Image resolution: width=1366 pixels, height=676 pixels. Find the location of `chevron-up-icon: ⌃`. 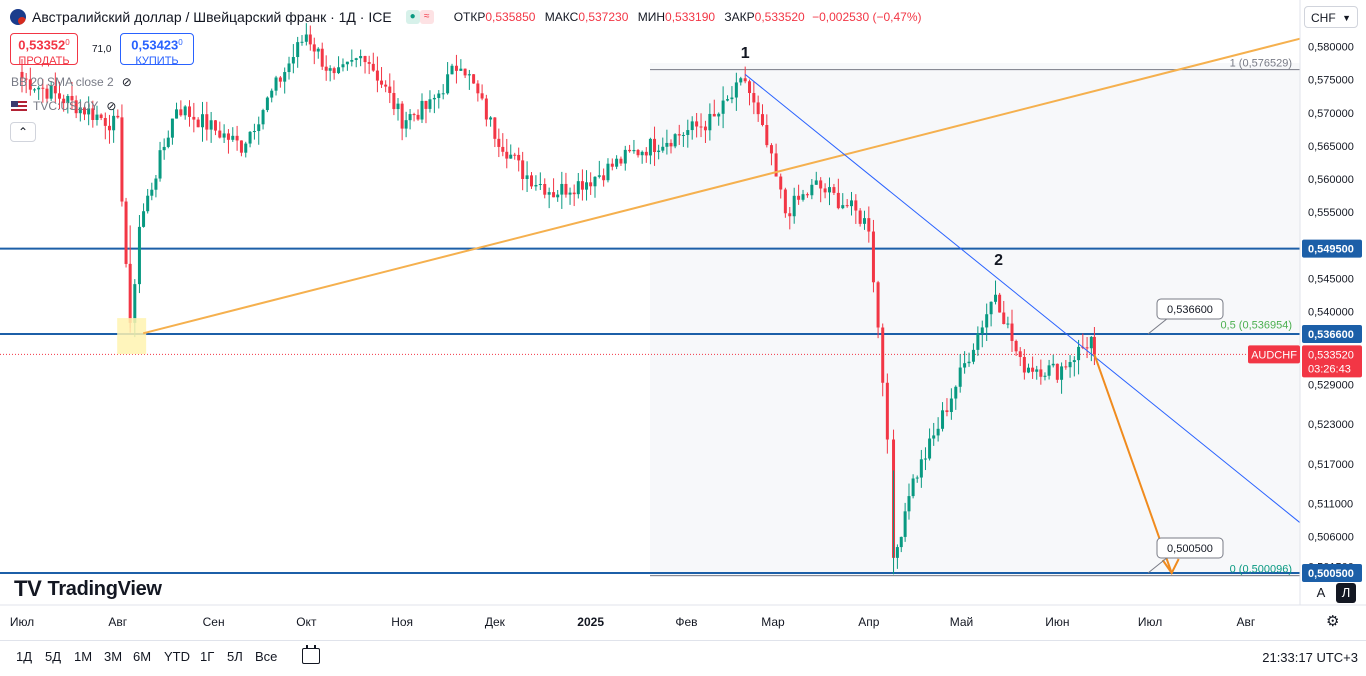

chevron-up-icon: ⌃ is located at coordinates (23, 132).